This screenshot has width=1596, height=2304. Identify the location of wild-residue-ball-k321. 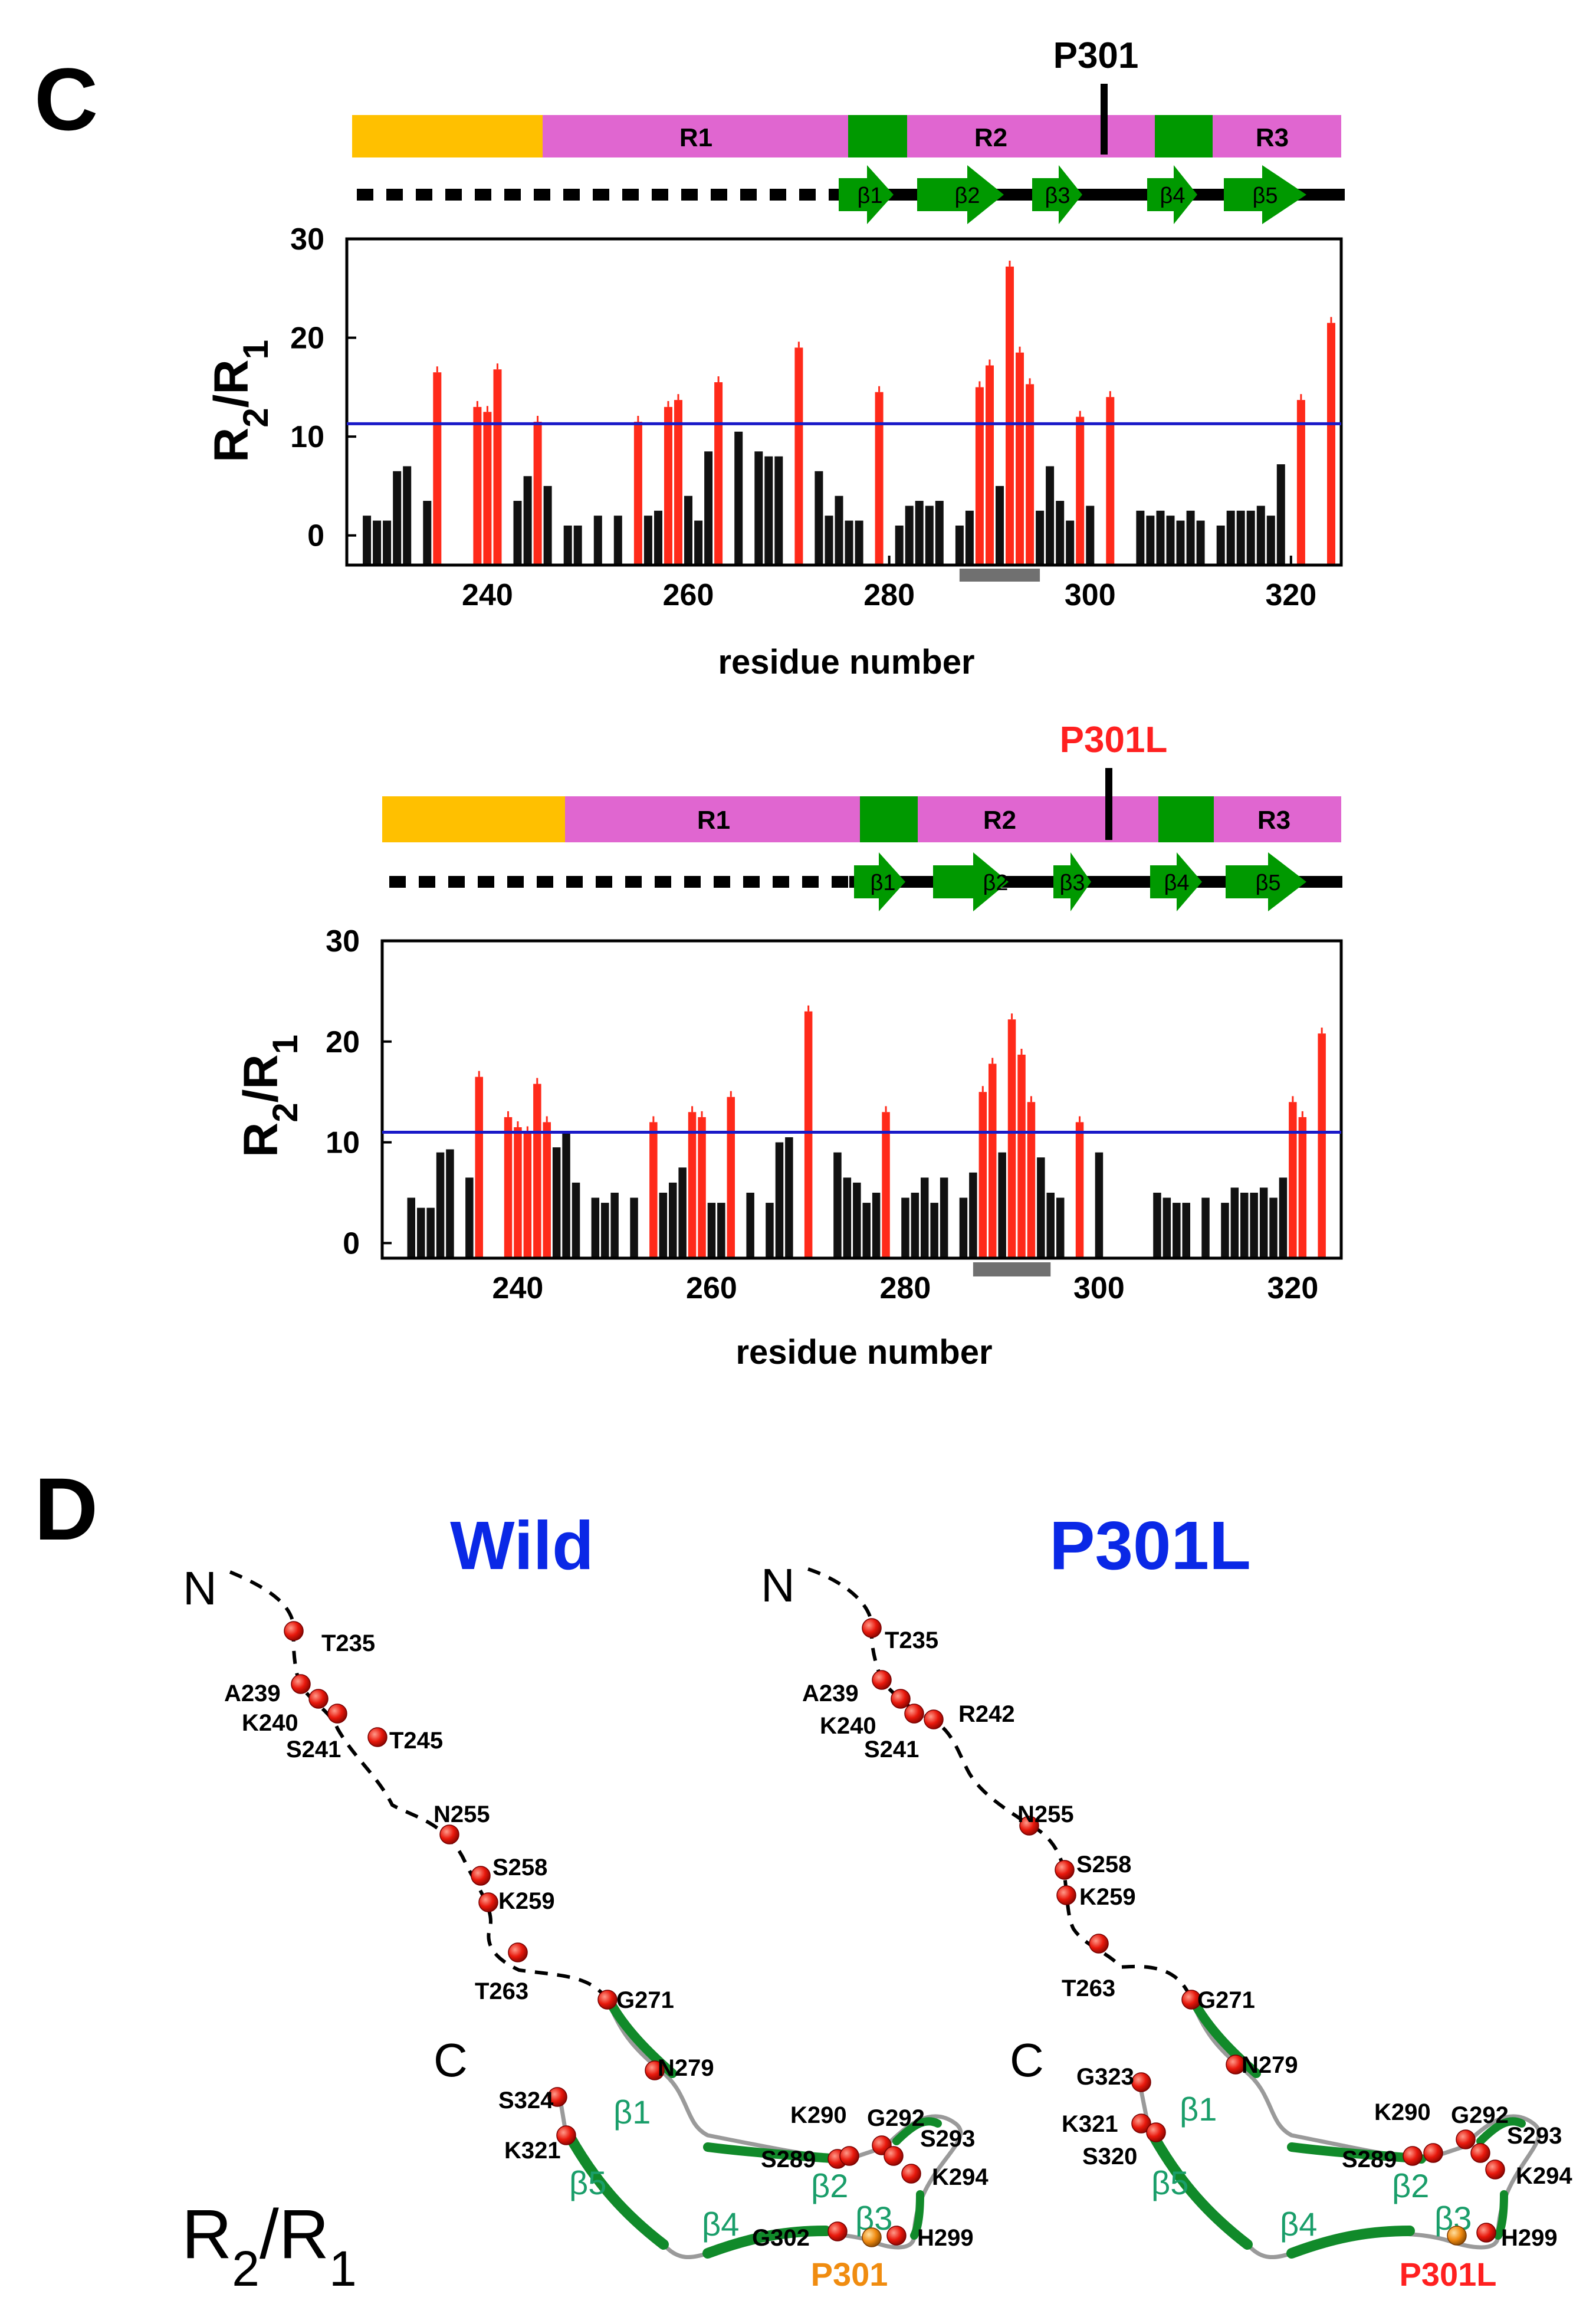
(566, 2135).